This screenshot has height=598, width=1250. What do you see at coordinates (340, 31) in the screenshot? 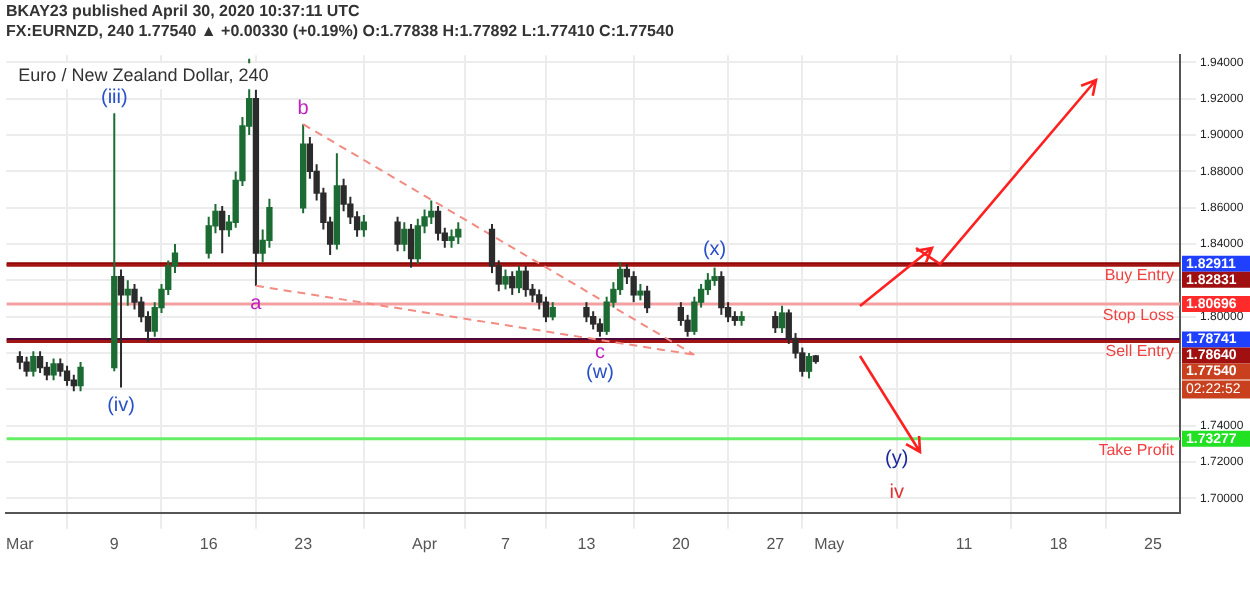
I see `chart-subtitle: FX:EURNZD, 240 1.77540 ▲ +0.00330 (+0.19%) O:1.77838 H:1.77892 L:1.77410 C:1.77540` at bounding box center [340, 31].